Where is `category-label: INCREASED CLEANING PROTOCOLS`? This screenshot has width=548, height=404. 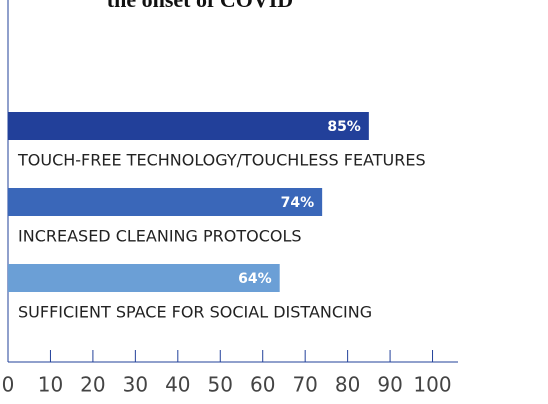
category-label: INCREASED CLEANING PROTOCOLS is located at coordinates (160, 236).